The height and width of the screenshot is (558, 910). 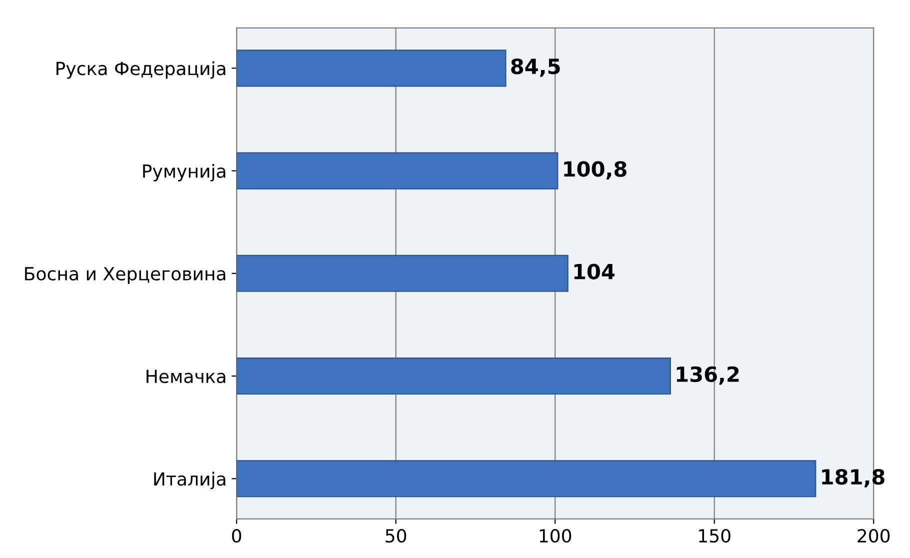 I want to click on data-label: 136,2, so click(x=707, y=375).